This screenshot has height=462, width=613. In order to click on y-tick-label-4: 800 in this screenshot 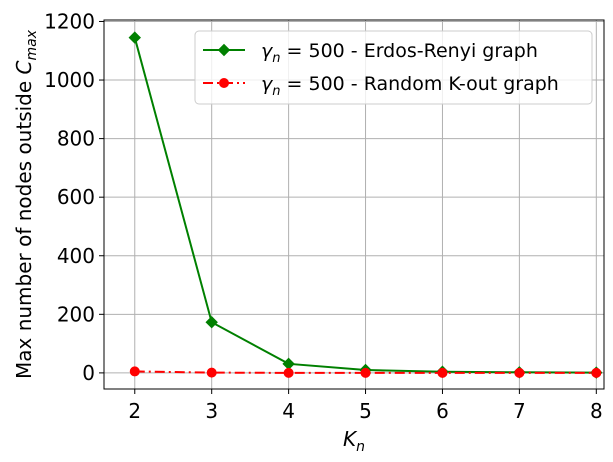, I will do `click(76, 139)`.